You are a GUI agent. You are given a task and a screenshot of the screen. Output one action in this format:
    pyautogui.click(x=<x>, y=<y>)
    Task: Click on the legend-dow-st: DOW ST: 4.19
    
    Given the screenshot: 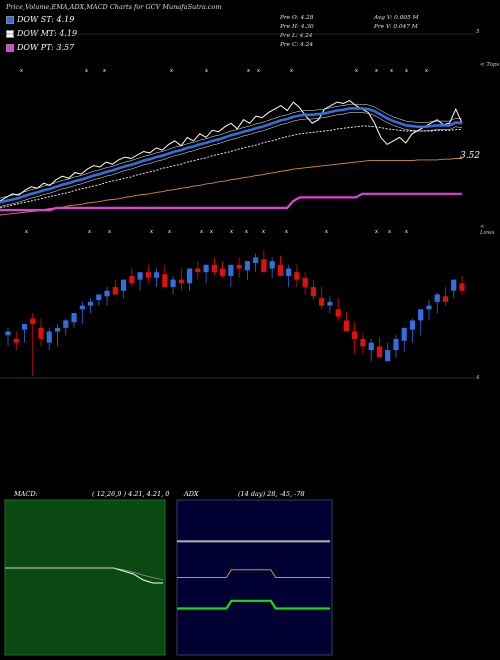 What is the action you would take?
    pyautogui.click(x=40, y=19)
    